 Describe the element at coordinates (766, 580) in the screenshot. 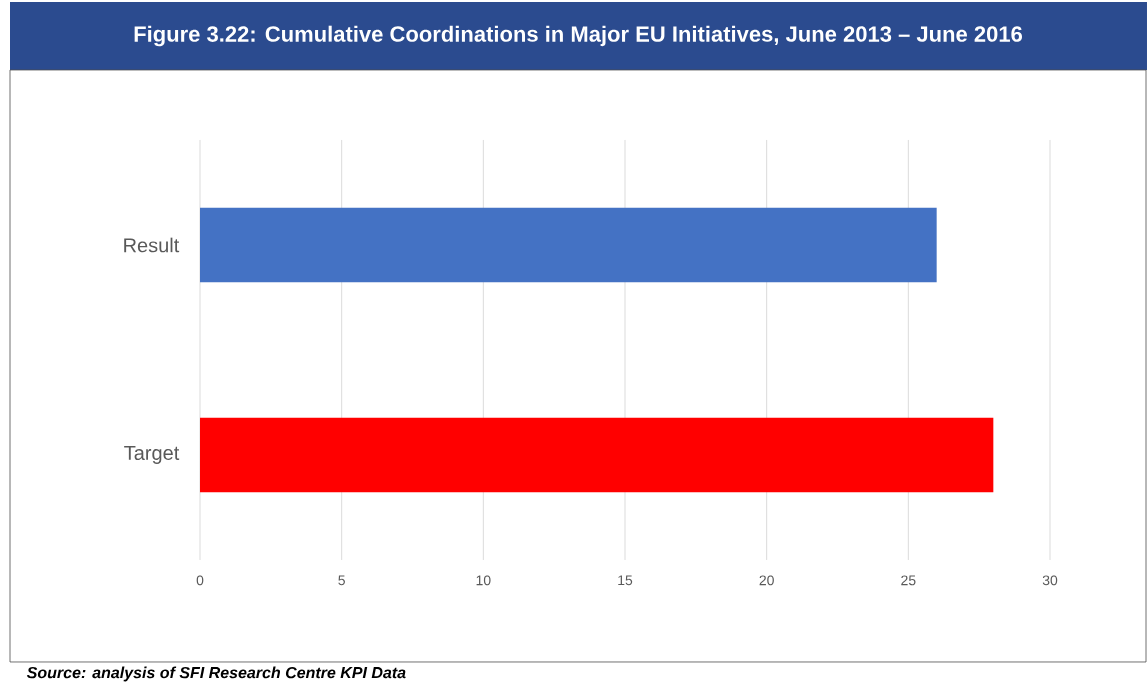

I see `x-tick-label: 20` at that location.